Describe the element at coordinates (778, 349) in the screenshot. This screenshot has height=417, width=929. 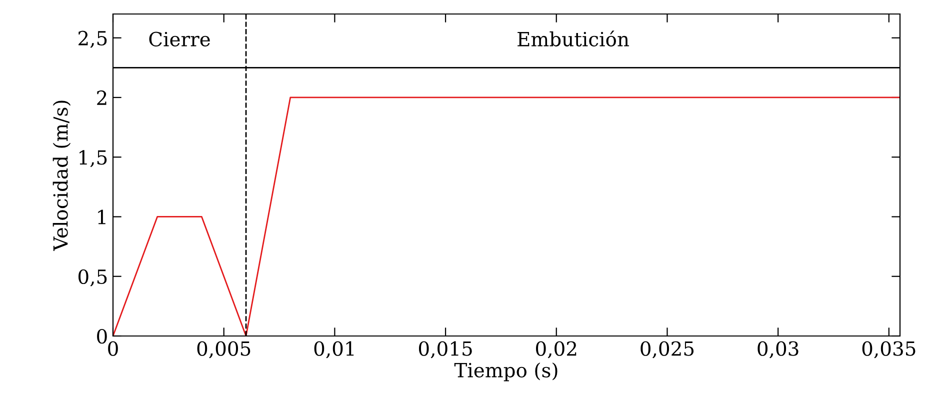
I see `x-tick-label: 0,03` at that location.